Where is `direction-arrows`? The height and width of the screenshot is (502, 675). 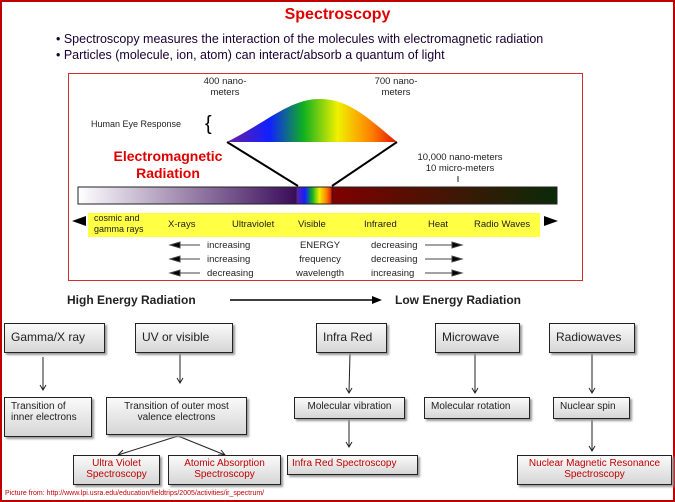 direction-arrows is located at coordinates (316, 259).